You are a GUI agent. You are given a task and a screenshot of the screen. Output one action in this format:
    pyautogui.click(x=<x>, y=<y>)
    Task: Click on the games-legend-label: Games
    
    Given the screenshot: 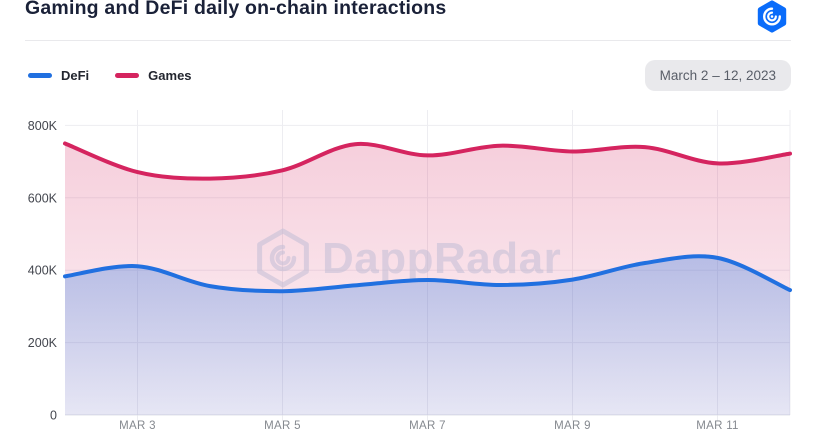 What is the action you would take?
    pyautogui.click(x=170, y=75)
    